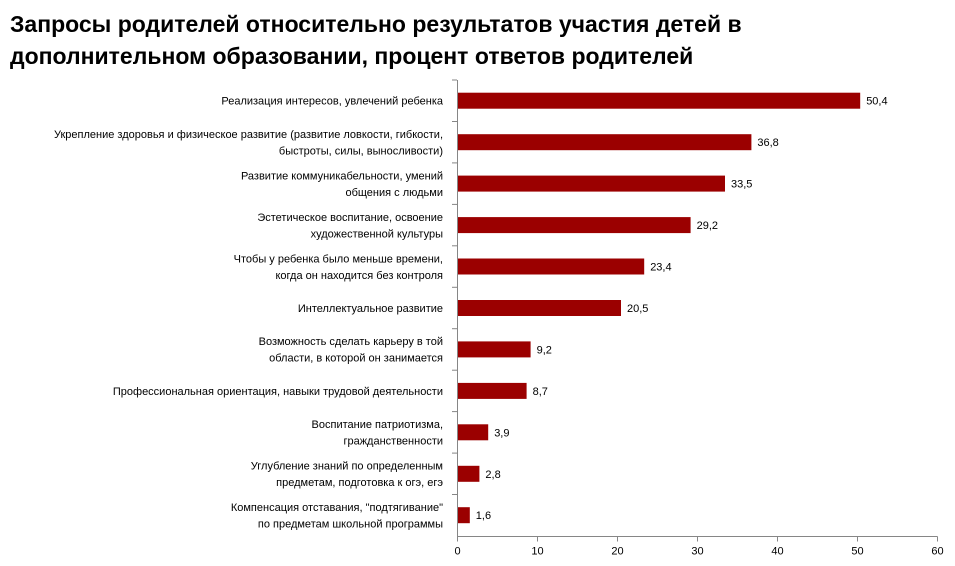 Image resolution: width=955 pixels, height=566 pixels. What do you see at coordinates (637, 309) in the screenshot?
I see `data-label: 20,5` at bounding box center [637, 309].